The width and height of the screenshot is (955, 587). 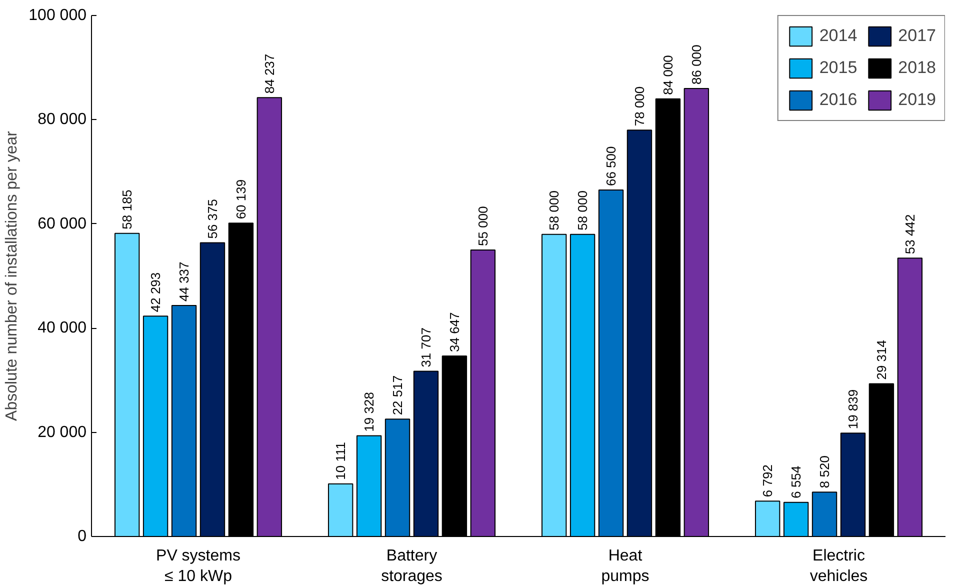 I want to click on data-label: 42 293, so click(x=156, y=292).